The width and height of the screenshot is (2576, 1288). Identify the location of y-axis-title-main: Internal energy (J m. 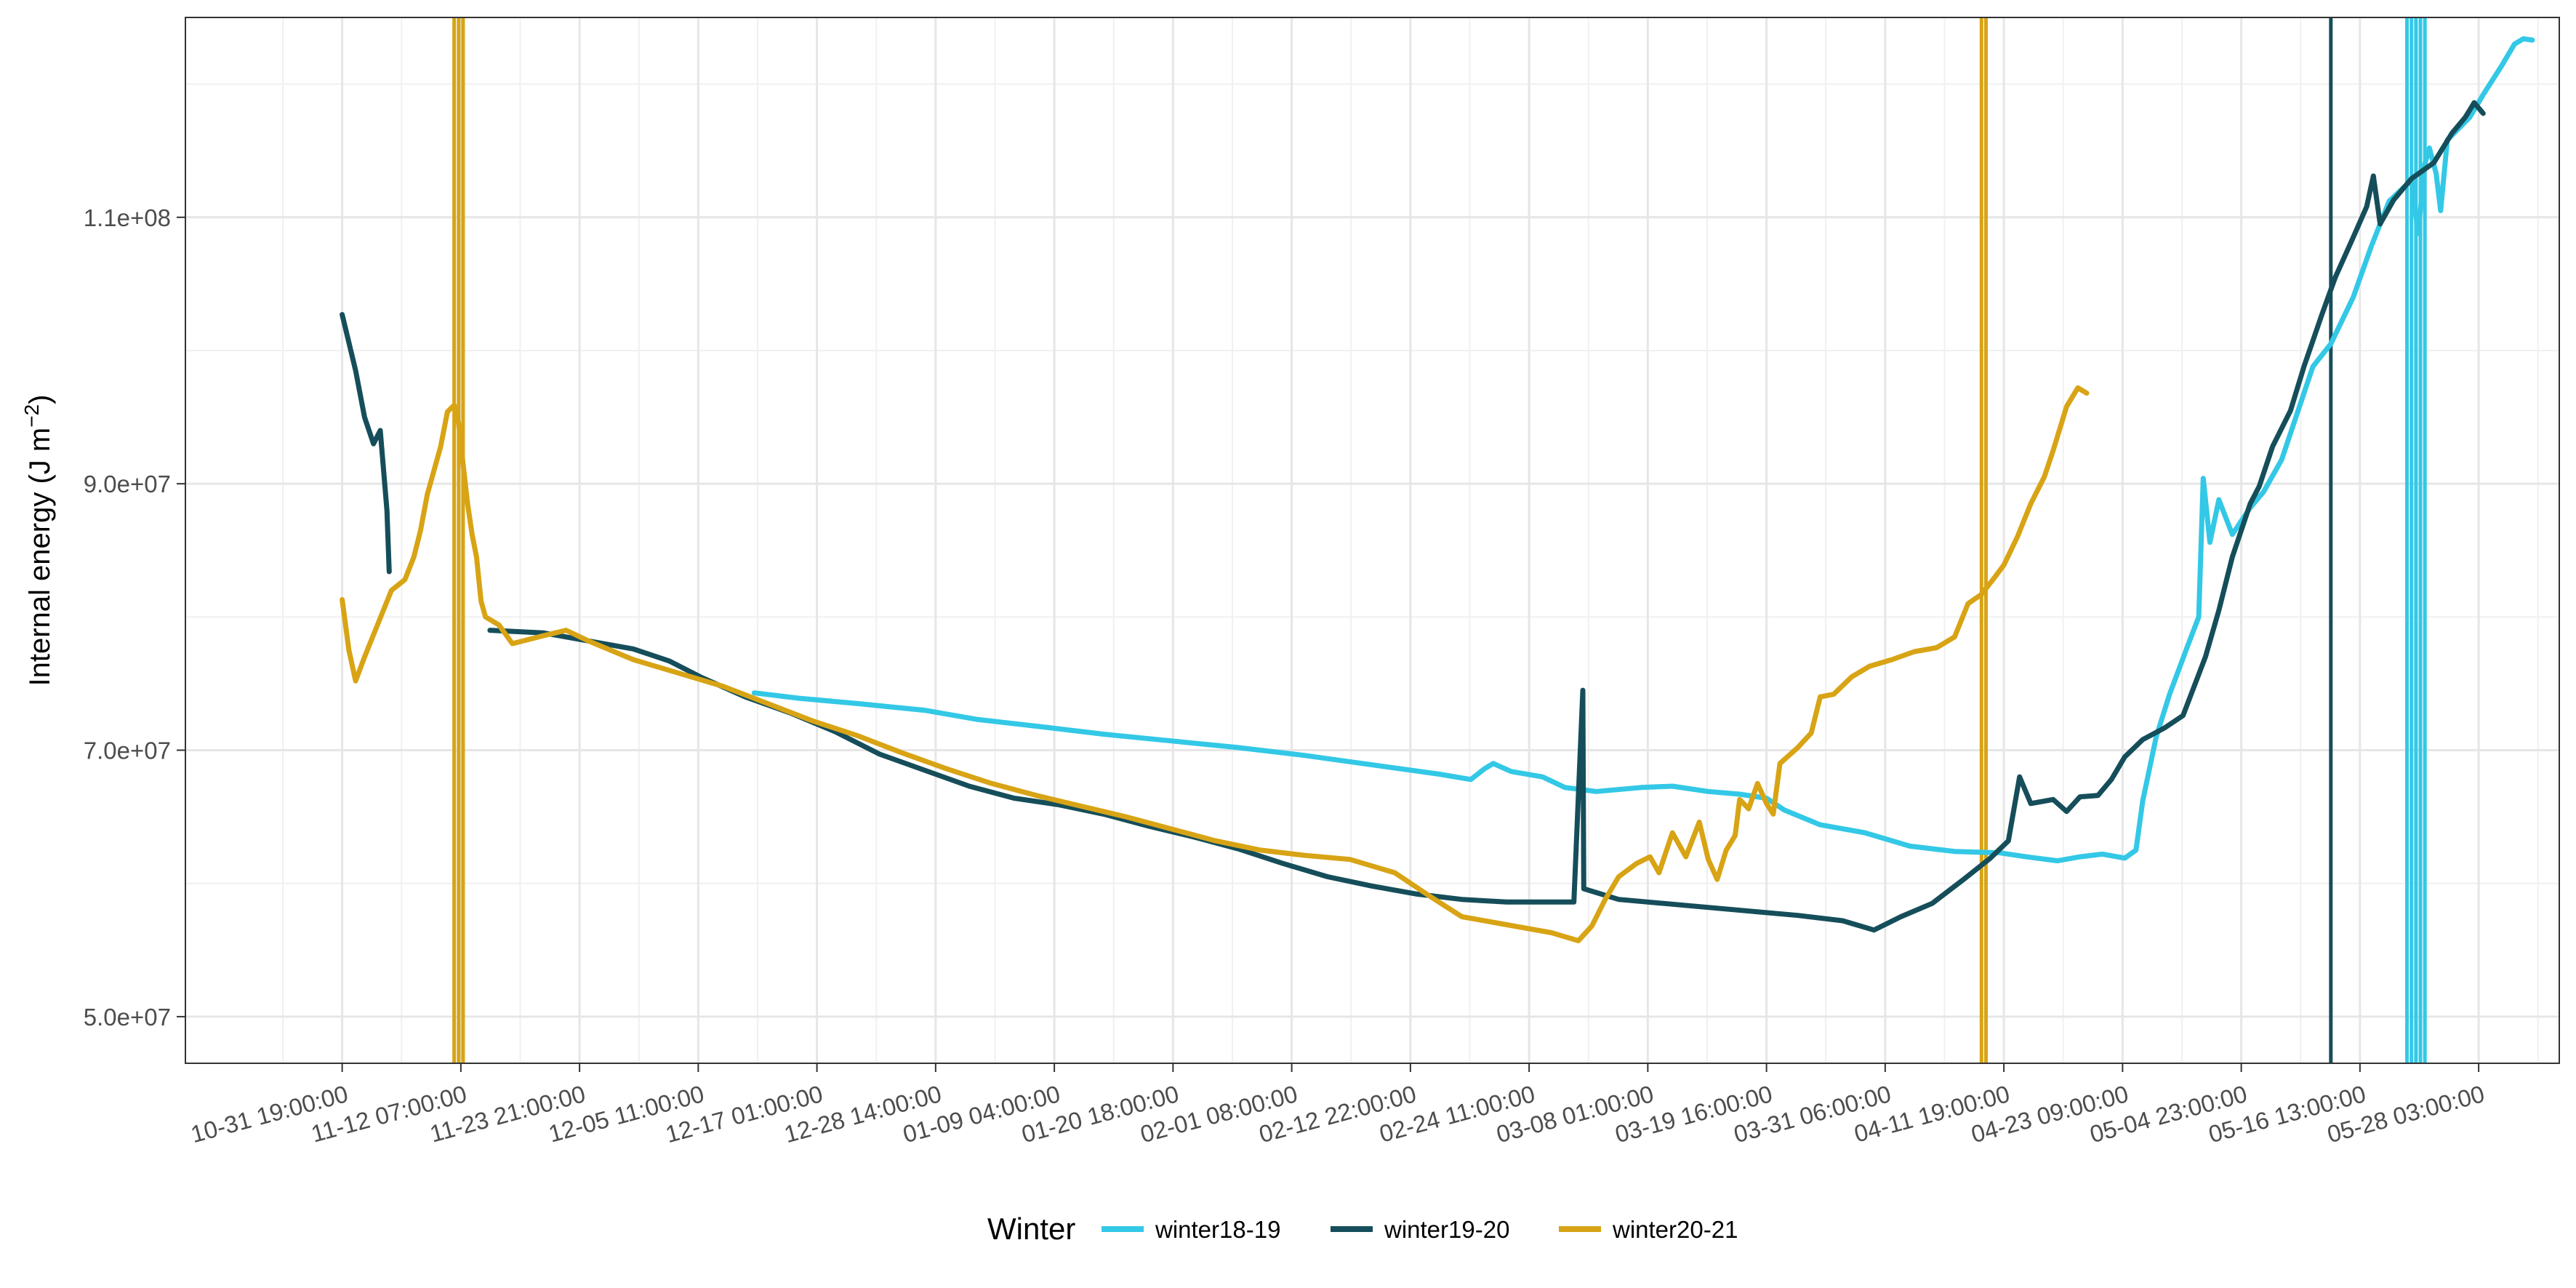
(40, 557).